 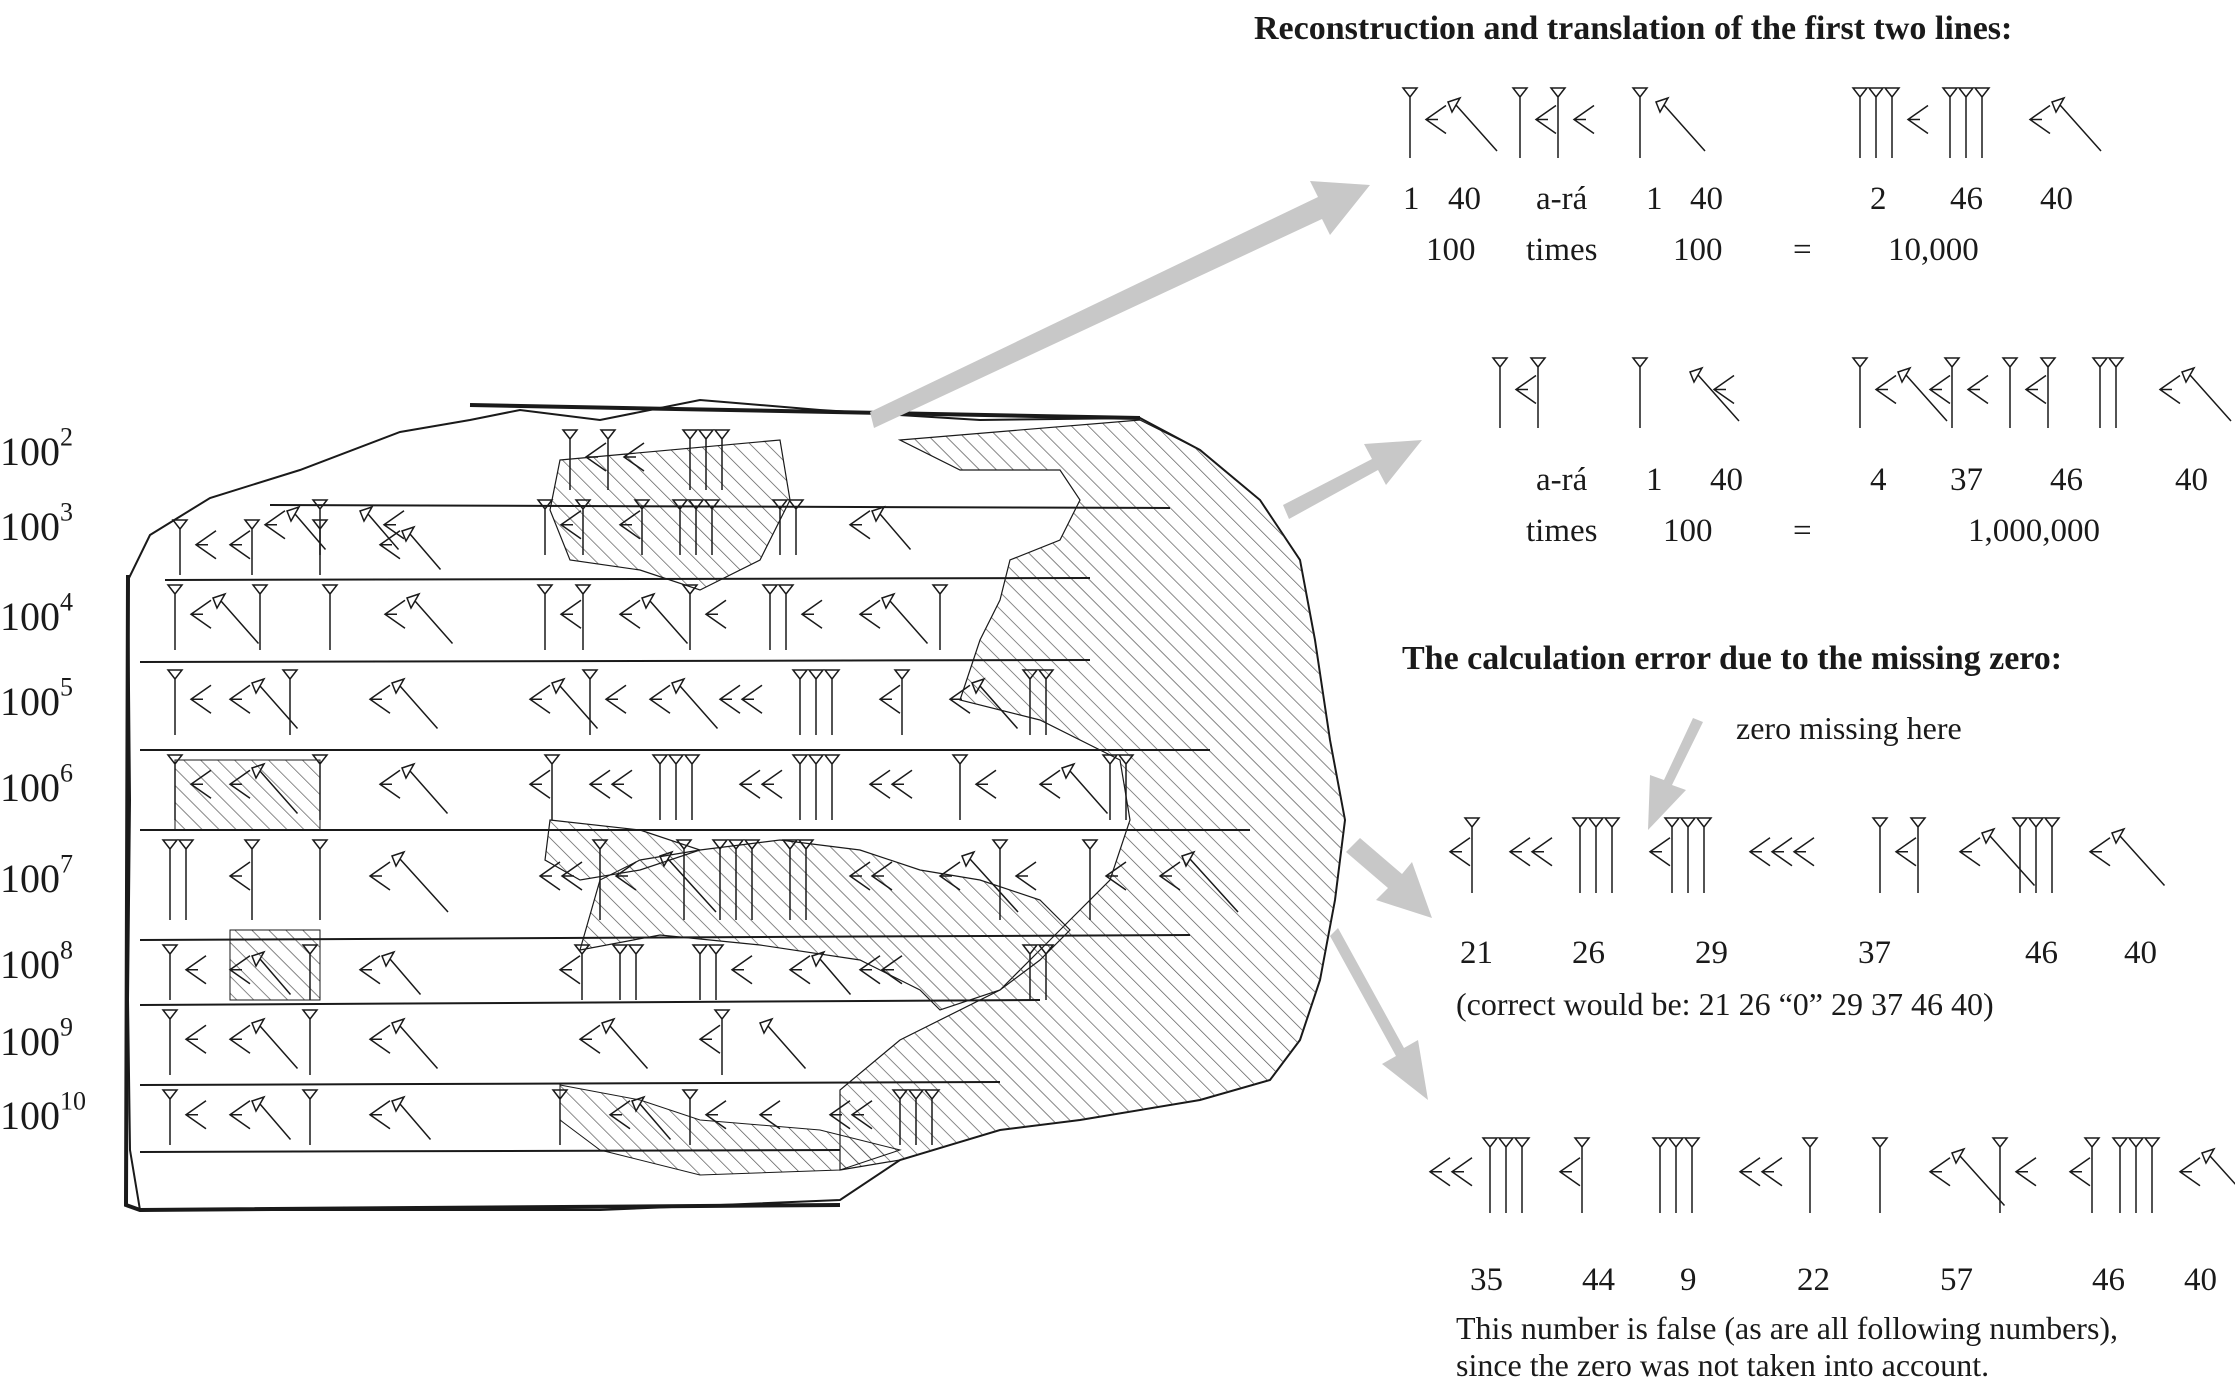 What do you see at coordinates (36, 698) in the screenshot?
I see `power-label: 1005` at bounding box center [36, 698].